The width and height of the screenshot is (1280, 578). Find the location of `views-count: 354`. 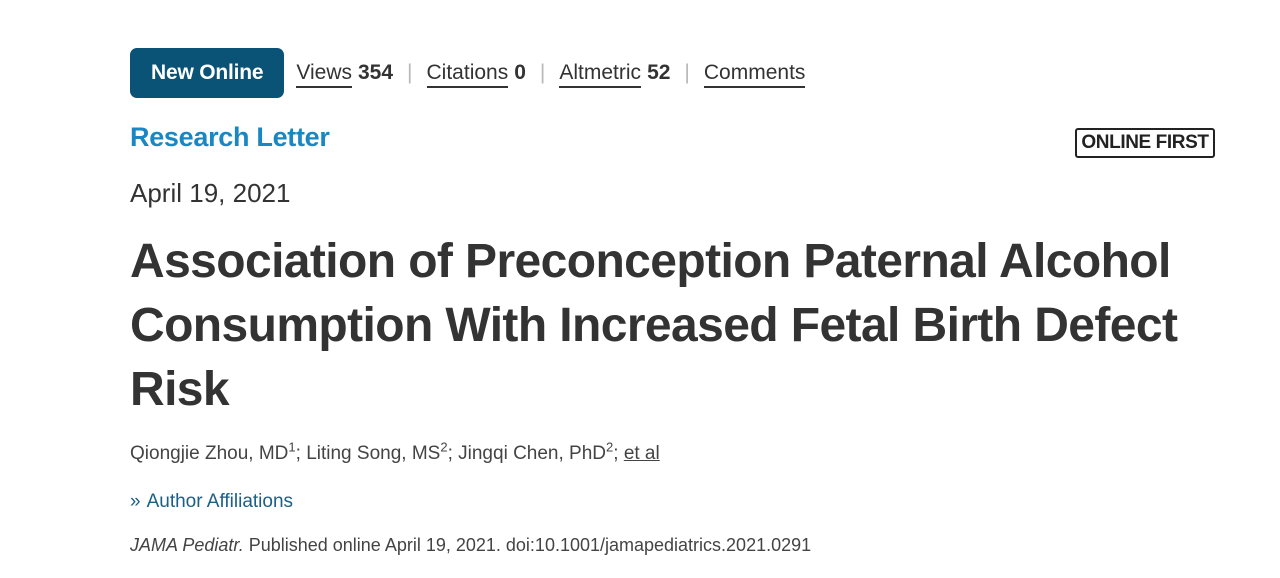

views-count: 354 is located at coordinates (376, 72).